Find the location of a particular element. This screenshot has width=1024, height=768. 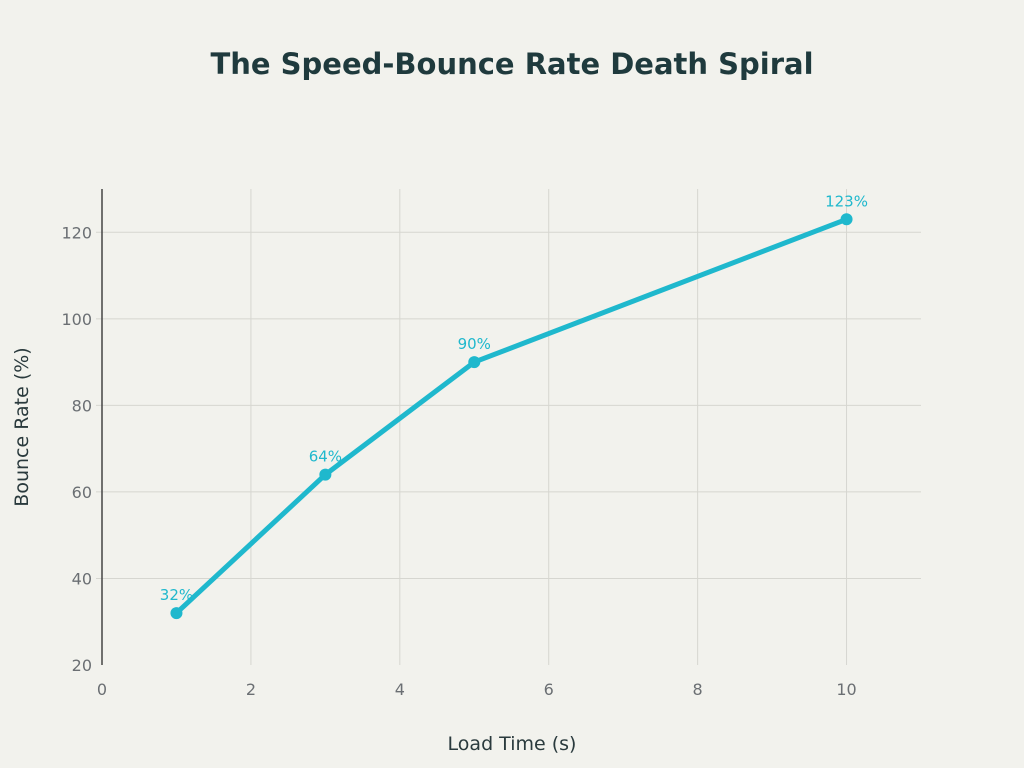

x-tick-label: 8 is located at coordinates (698, 689).